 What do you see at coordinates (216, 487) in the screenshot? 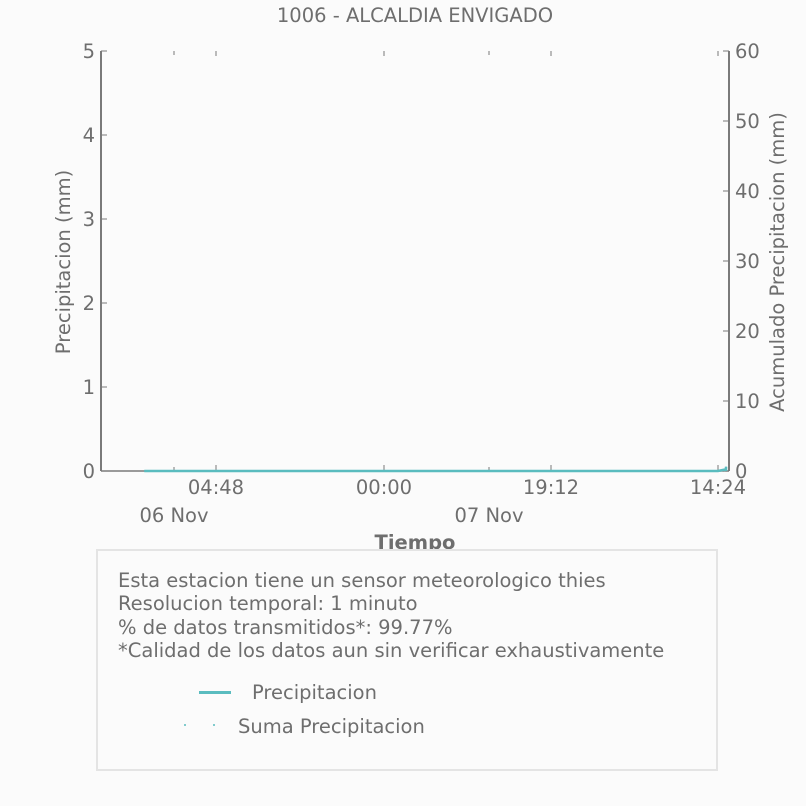
I see `x-tick-label: 04:48` at bounding box center [216, 487].